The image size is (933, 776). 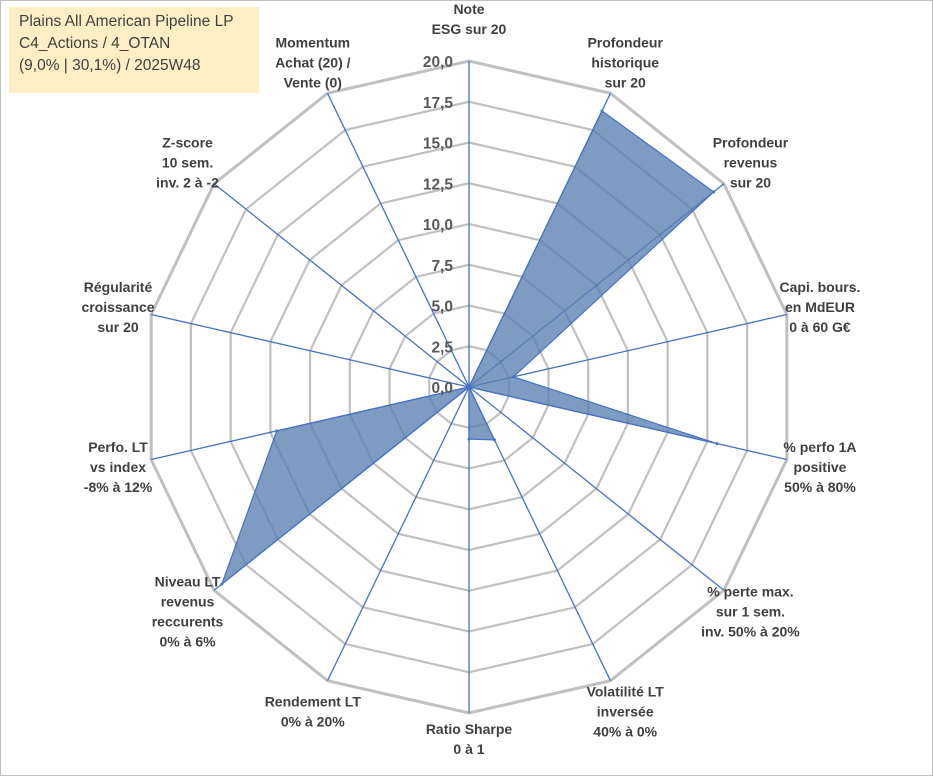 What do you see at coordinates (438, 103) in the screenshot?
I see `tick-label: 17,5` at bounding box center [438, 103].